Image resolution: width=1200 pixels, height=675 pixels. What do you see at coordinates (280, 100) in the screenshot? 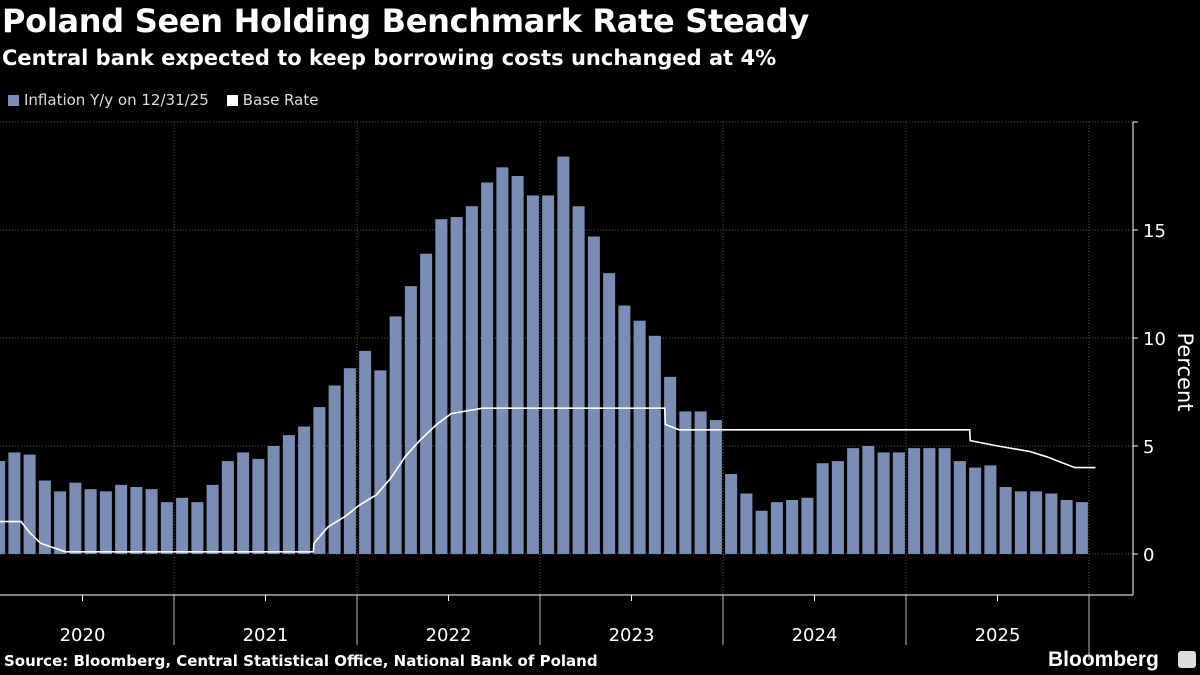
I see `legend-label-base-rate: Base Rate` at bounding box center [280, 100].